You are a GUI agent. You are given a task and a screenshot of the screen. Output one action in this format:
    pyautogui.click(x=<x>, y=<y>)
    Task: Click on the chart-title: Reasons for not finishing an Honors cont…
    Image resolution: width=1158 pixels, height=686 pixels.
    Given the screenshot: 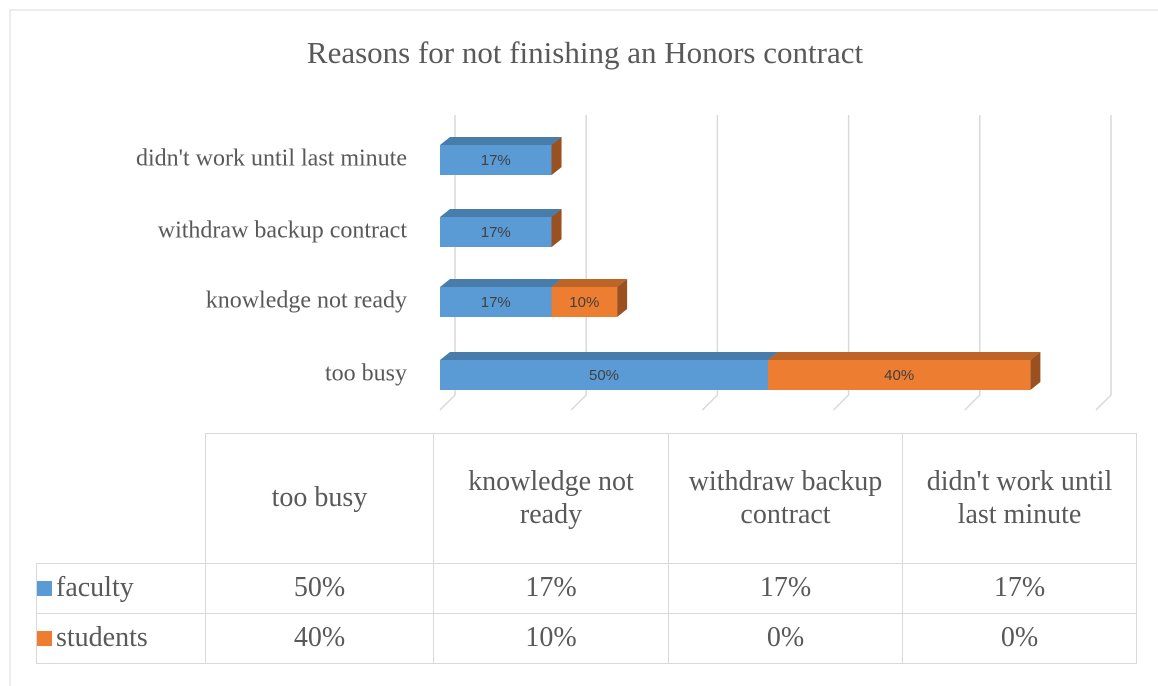 What is the action you would take?
    pyautogui.click(x=585, y=52)
    